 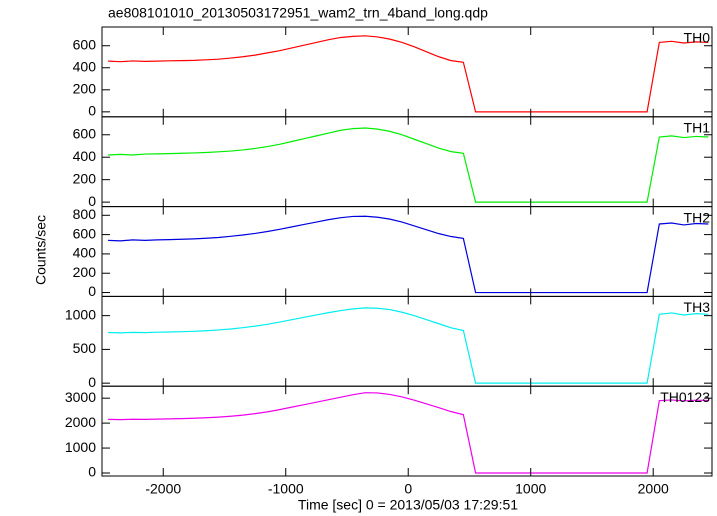 What do you see at coordinates (530, 489) in the screenshot?
I see `x-tick-label: 1000` at bounding box center [530, 489].